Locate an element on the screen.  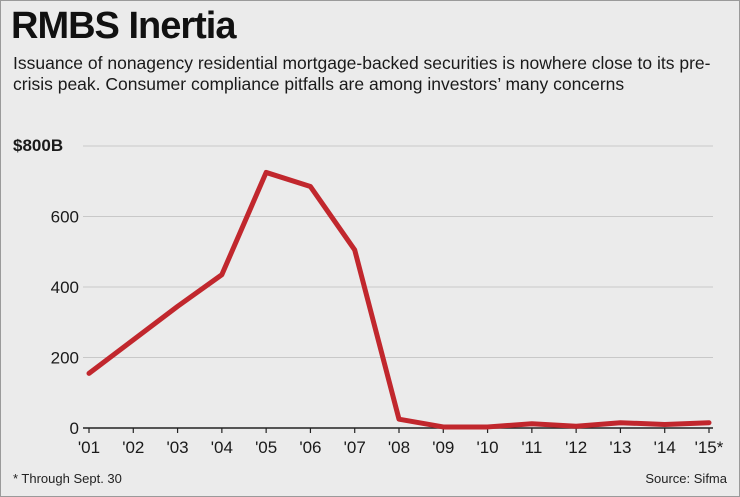
source-note: Source: Sifma is located at coordinates (686, 478).